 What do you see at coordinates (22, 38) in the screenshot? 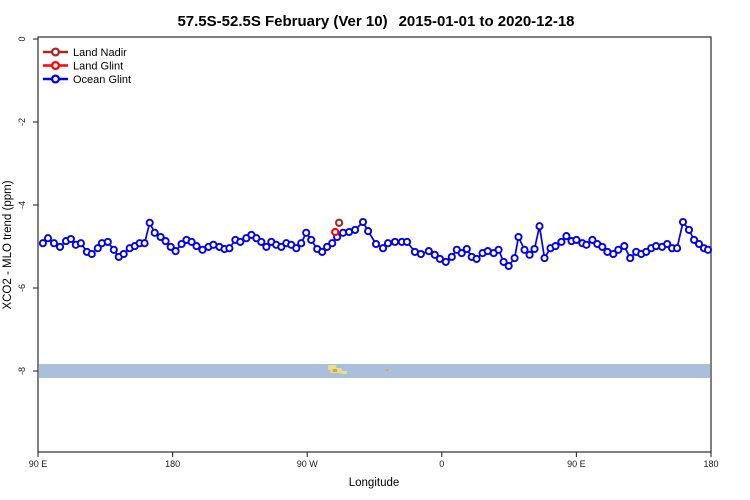
I see `y-tick-label: 0` at bounding box center [22, 38].